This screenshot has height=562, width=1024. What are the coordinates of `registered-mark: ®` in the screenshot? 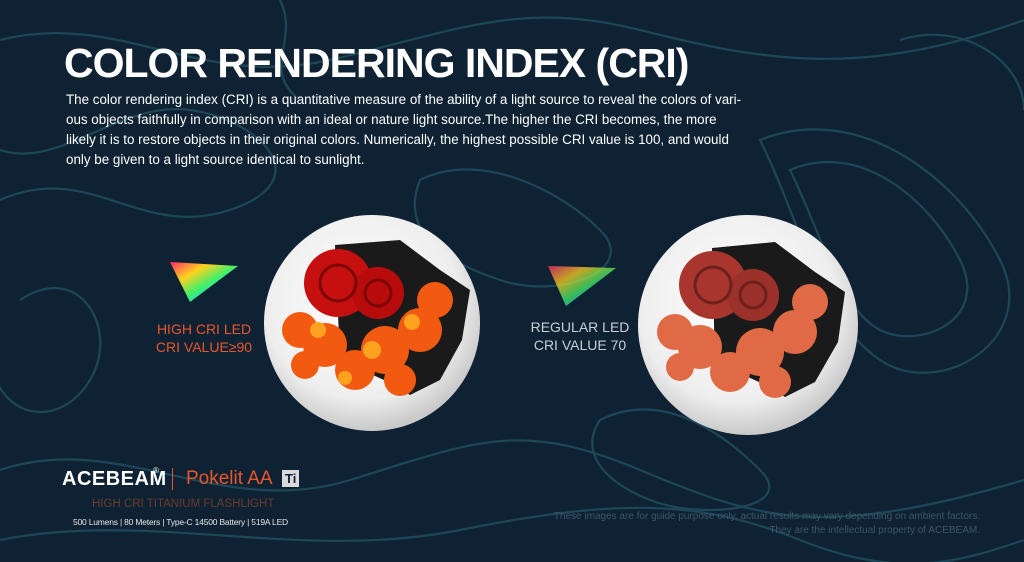 It's located at (156, 470).